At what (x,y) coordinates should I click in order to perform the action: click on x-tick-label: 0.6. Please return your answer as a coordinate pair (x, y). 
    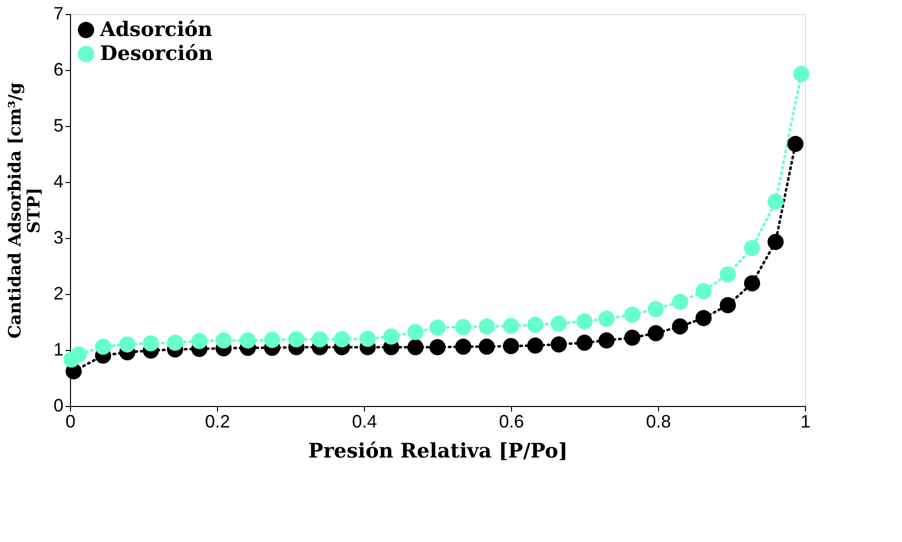
    Looking at the image, I should click on (511, 422).